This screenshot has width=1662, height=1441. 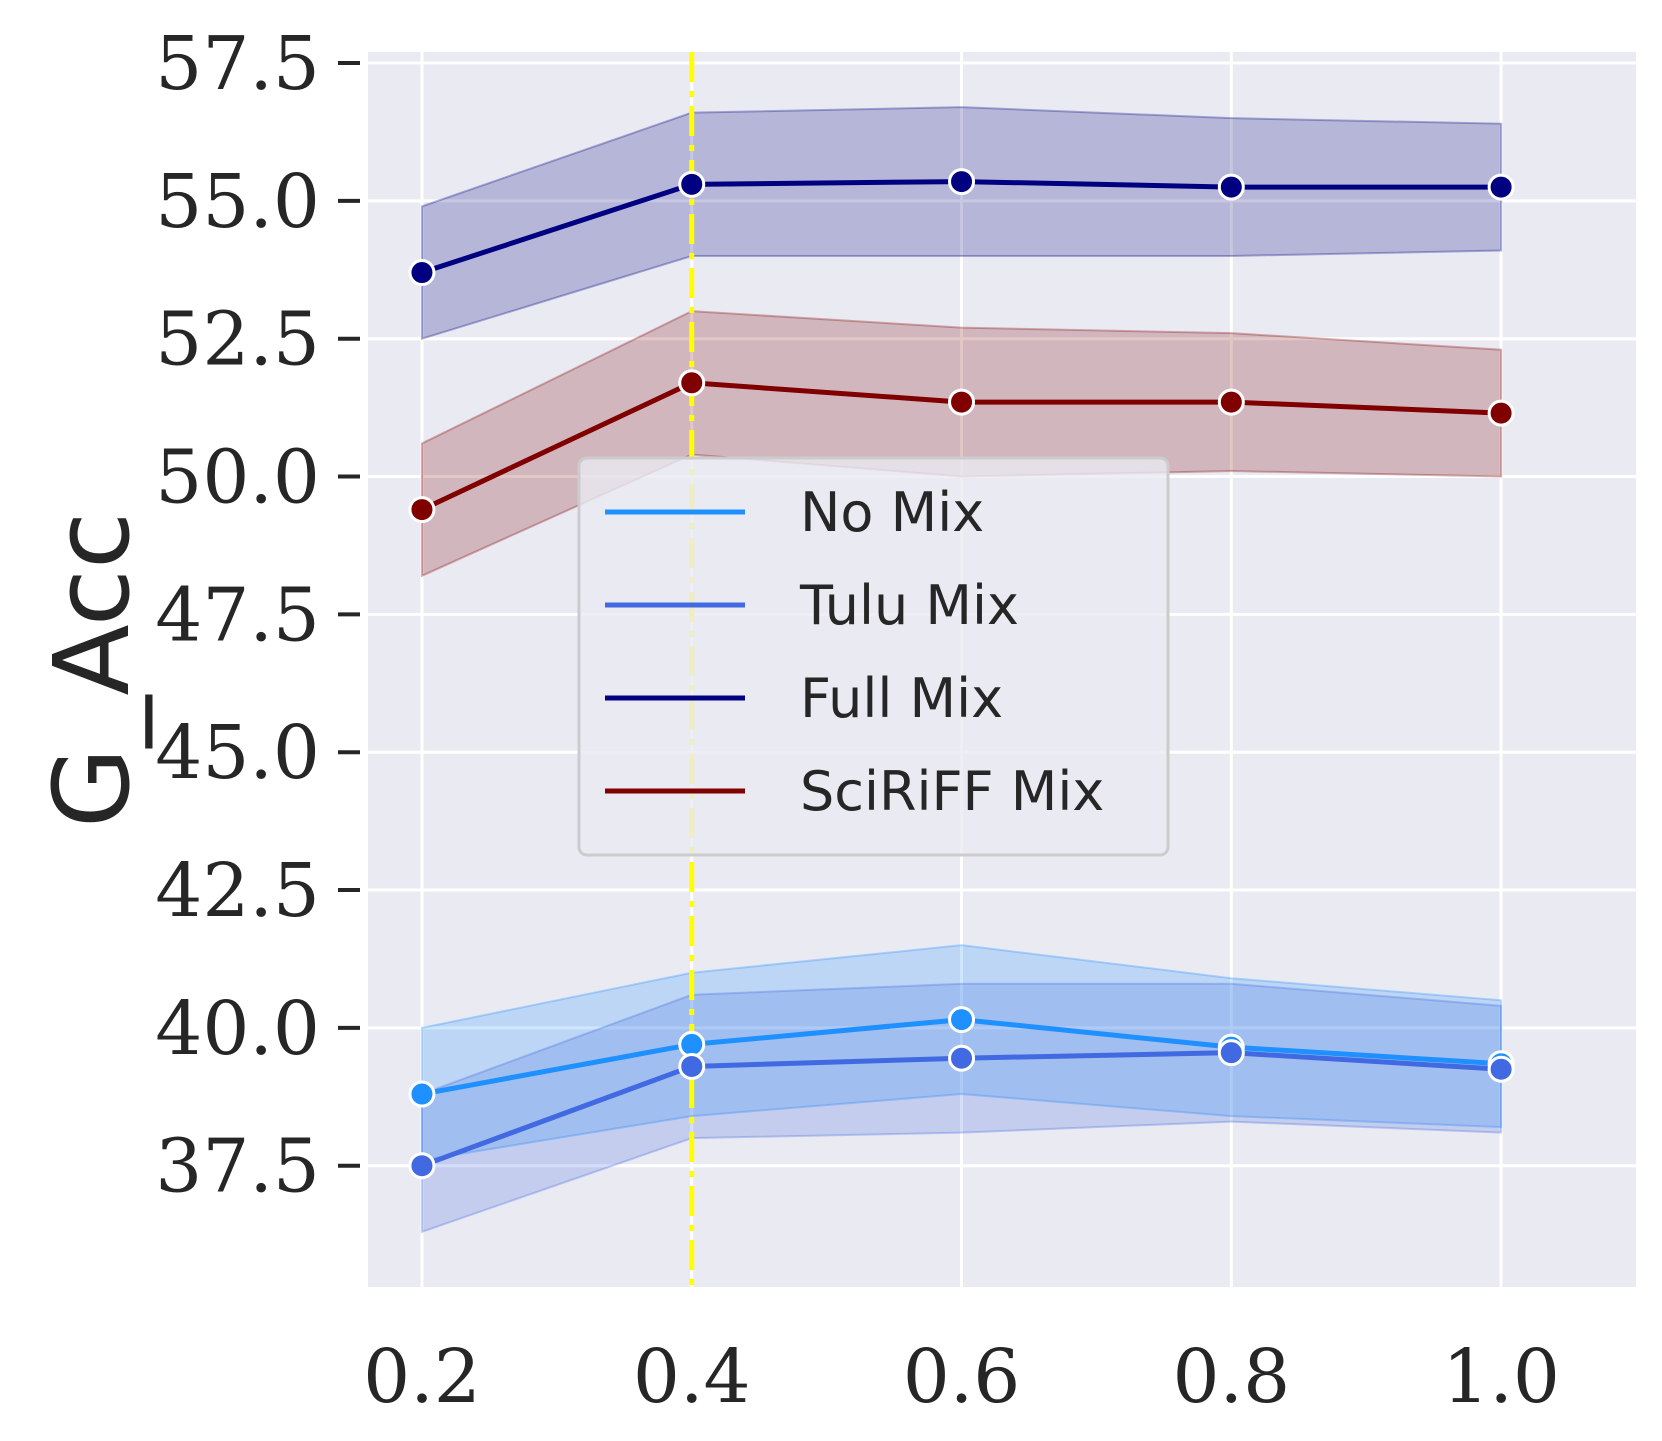 What do you see at coordinates (237, 64) in the screenshot?
I see `y-tick-label: 57.5` at bounding box center [237, 64].